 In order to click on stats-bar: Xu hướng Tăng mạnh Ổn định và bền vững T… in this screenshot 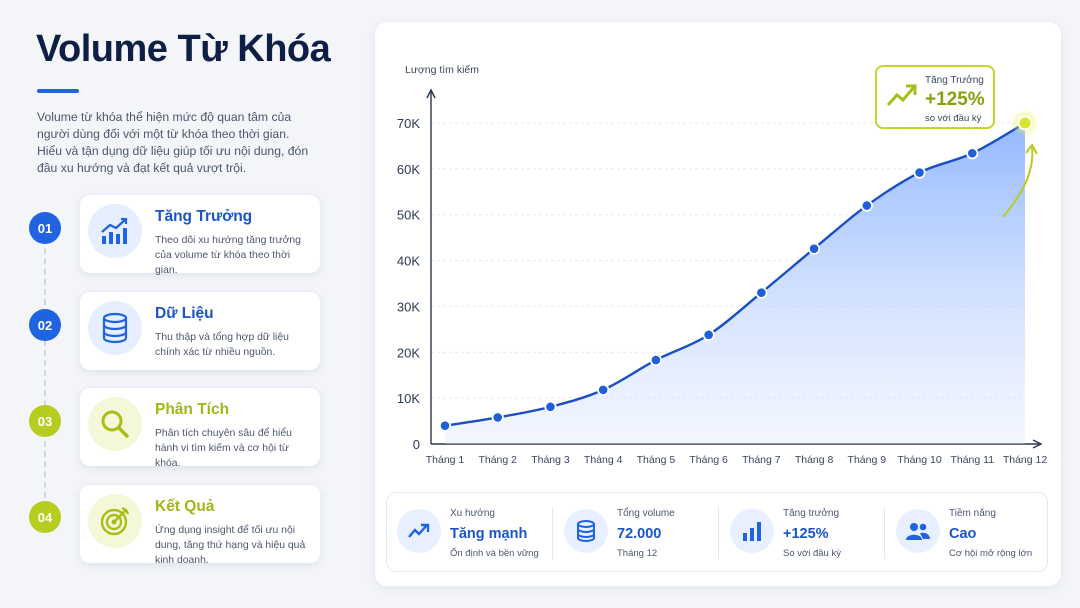, I will do `click(717, 532)`.